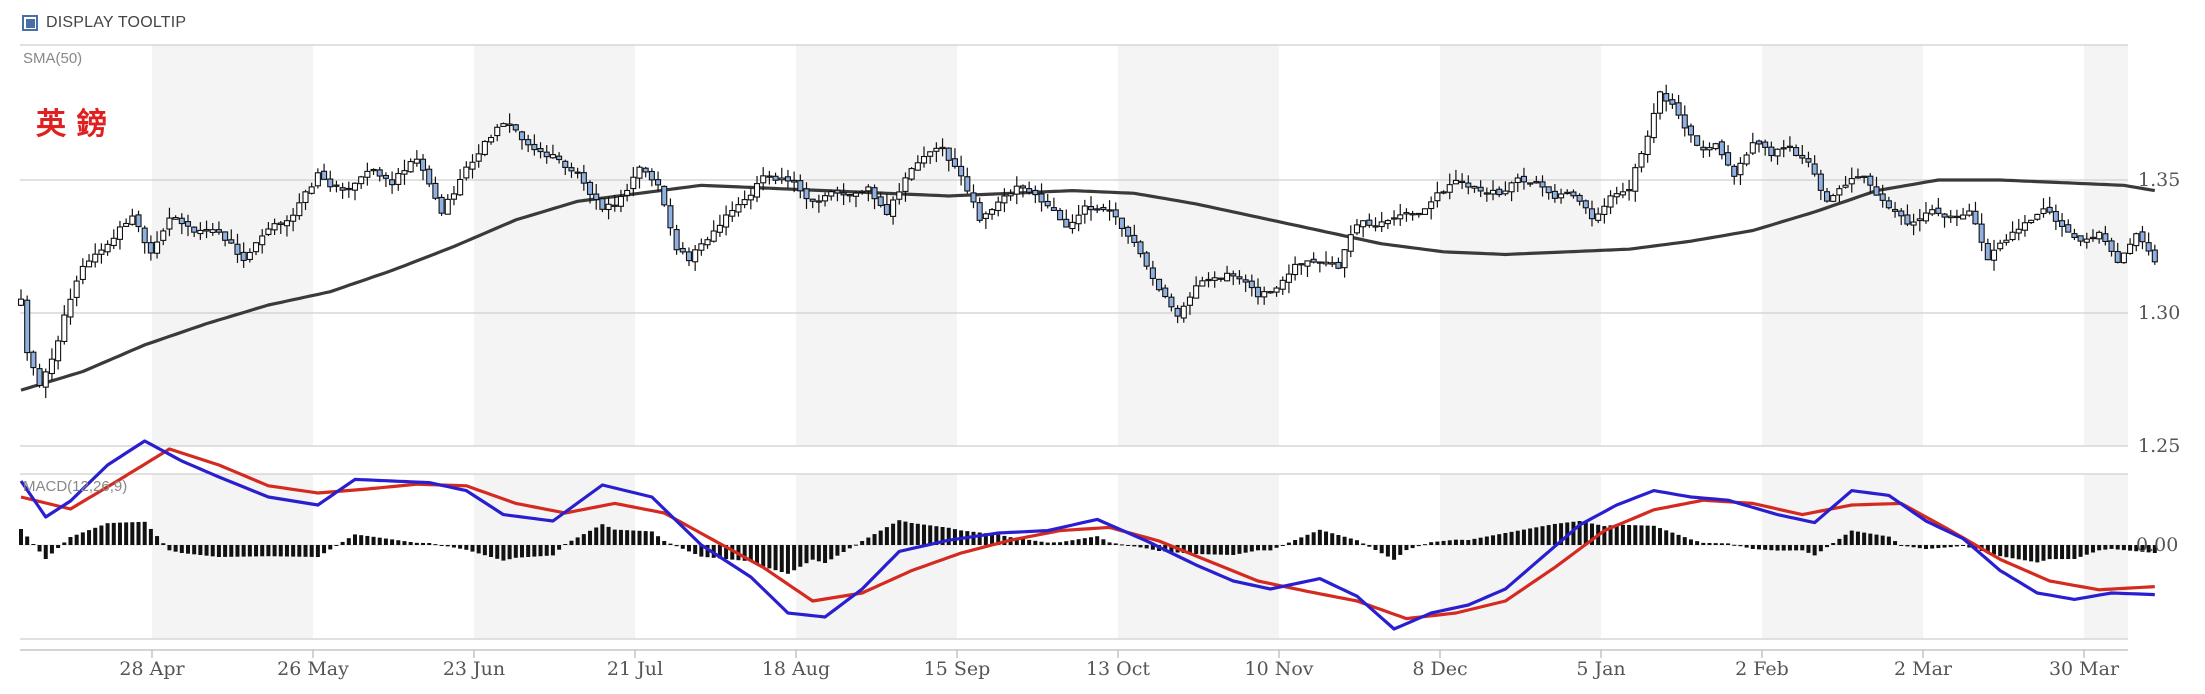  Describe the element at coordinates (30, 23) in the screenshot. I see `checkbox-icon` at that location.